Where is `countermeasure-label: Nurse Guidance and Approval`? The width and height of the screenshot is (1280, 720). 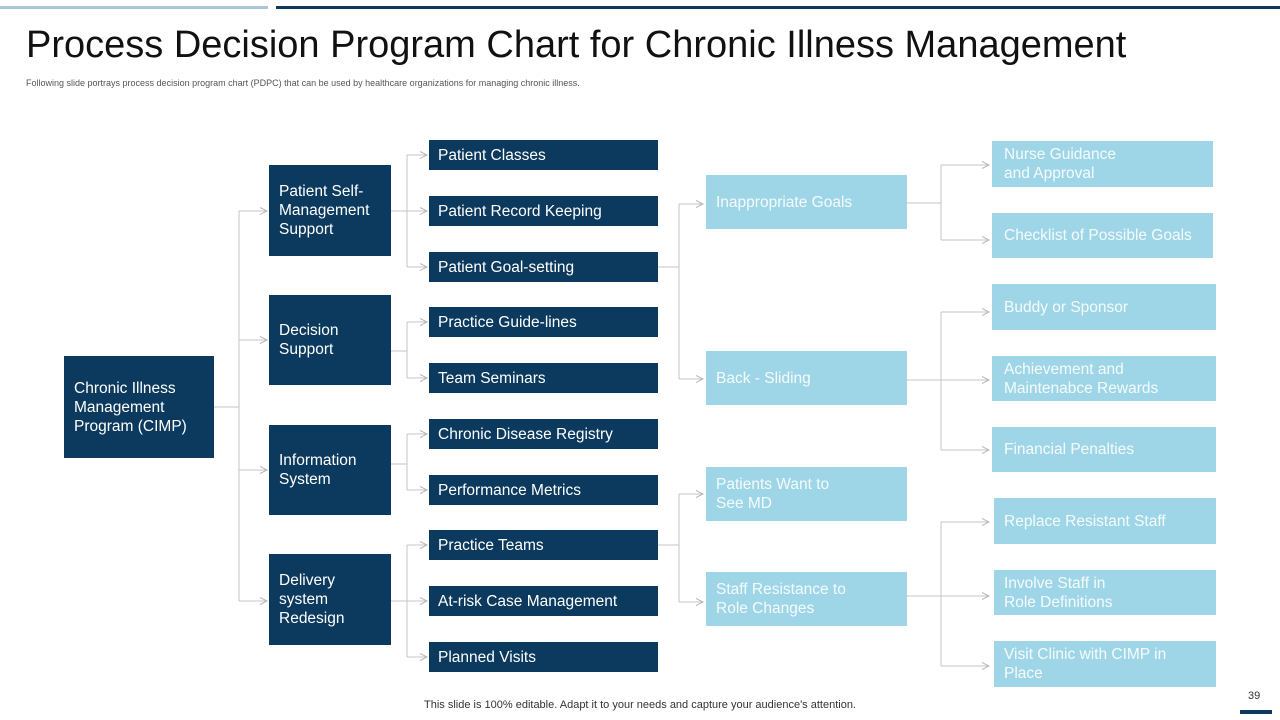 countermeasure-label: Nurse Guidance and Approval is located at coordinates (1060, 164).